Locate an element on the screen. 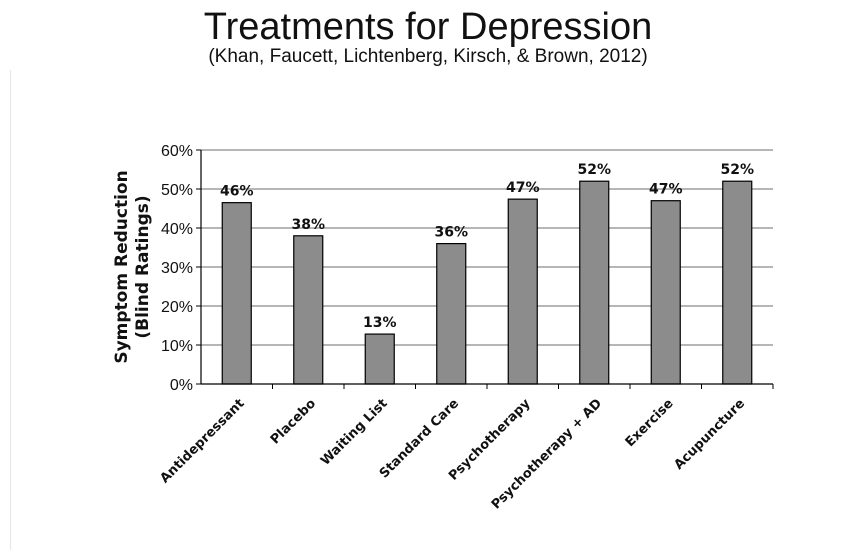  y-tick-label: 50% is located at coordinates (177, 190).